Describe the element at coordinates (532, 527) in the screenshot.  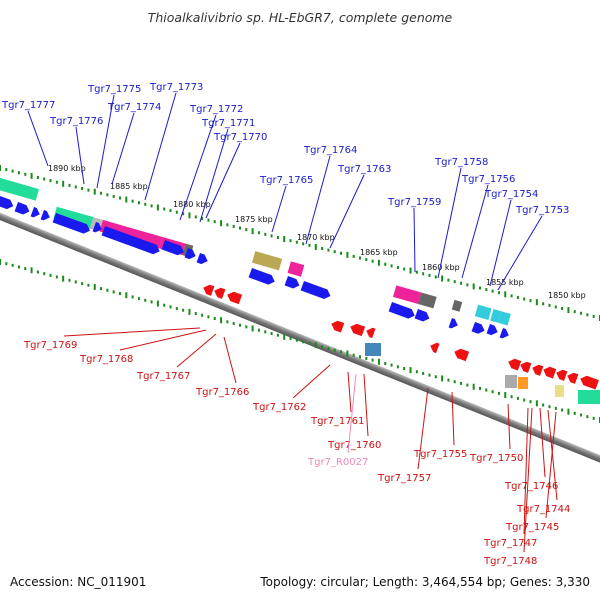
I see `gene-label-reverse: Tgr7_1745` at that location.